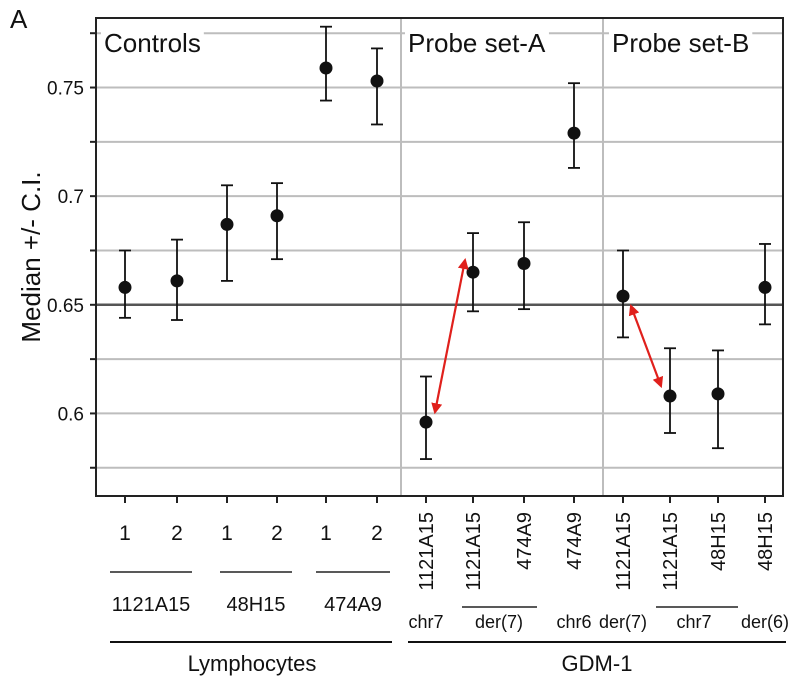 Image resolution: width=798 pixels, height=679 pixels. I want to click on y-axis-label: Median +/- C.I., so click(31, 256).